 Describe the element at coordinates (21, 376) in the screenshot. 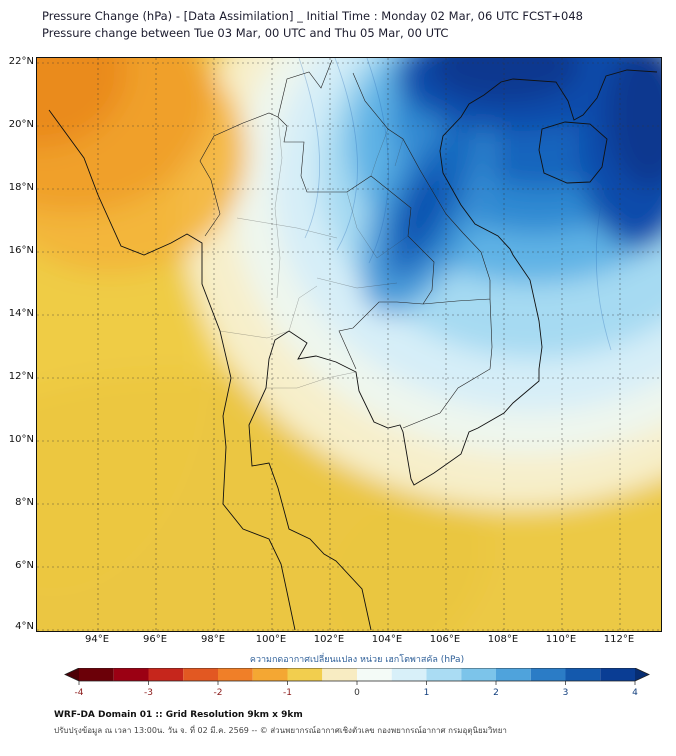

I see `y-tick-label: 12°N` at that location.